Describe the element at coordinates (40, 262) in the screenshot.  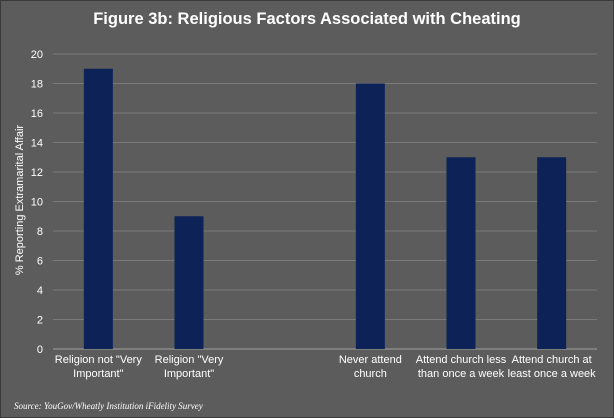
I see `y-tick-label: 6` at that location.